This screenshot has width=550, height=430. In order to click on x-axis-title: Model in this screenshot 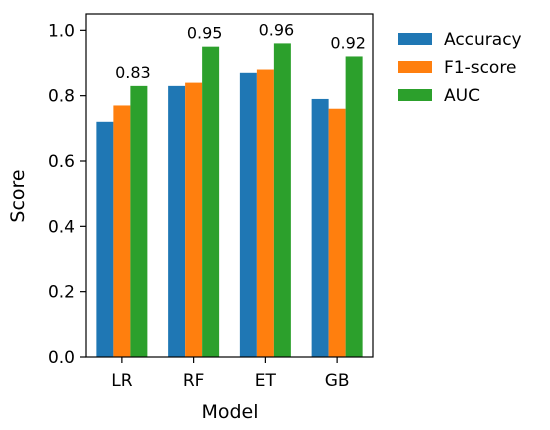, I will do `click(229, 412)`.